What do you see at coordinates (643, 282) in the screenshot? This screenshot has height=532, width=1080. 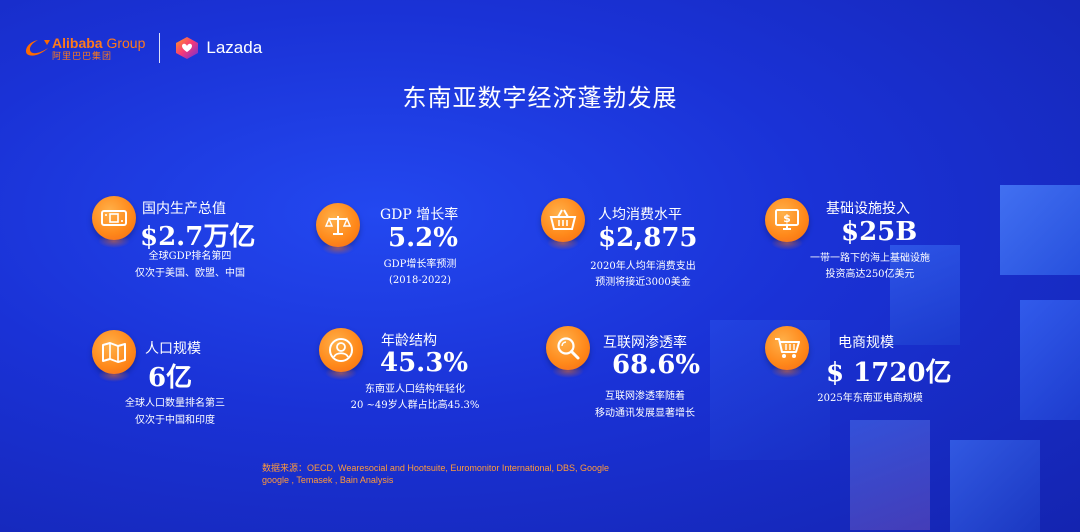 I see `stat-desc: 预测将接近3000美金` at bounding box center [643, 282].